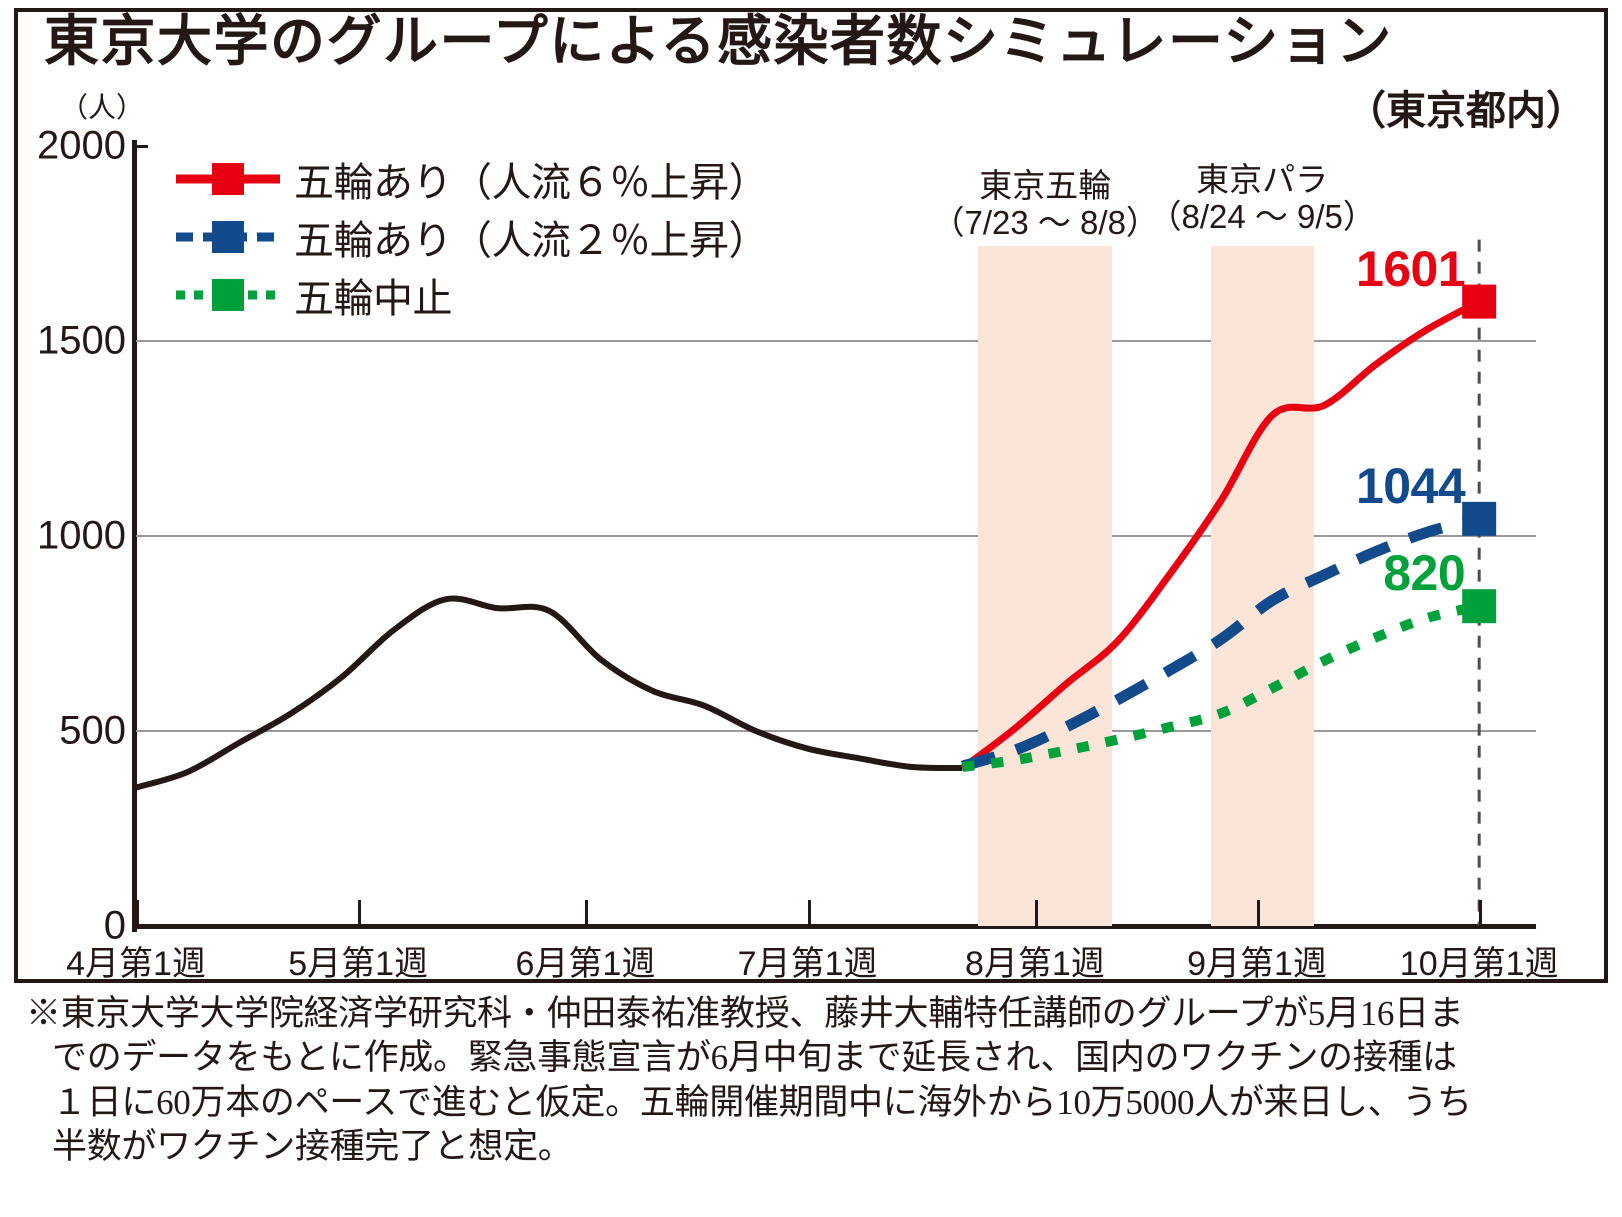  Describe the element at coordinates (228, 295) in the screenshot. I see `legend-key-dotted-green-icon` at that location.